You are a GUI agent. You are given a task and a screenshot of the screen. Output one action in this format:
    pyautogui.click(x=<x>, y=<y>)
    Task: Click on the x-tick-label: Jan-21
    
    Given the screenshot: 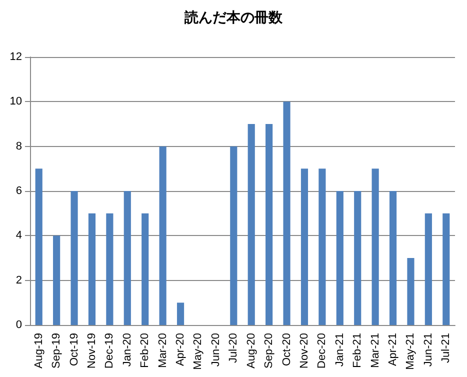 What is the action you would take?
    pyautogui.click(x=340, y=350)
    